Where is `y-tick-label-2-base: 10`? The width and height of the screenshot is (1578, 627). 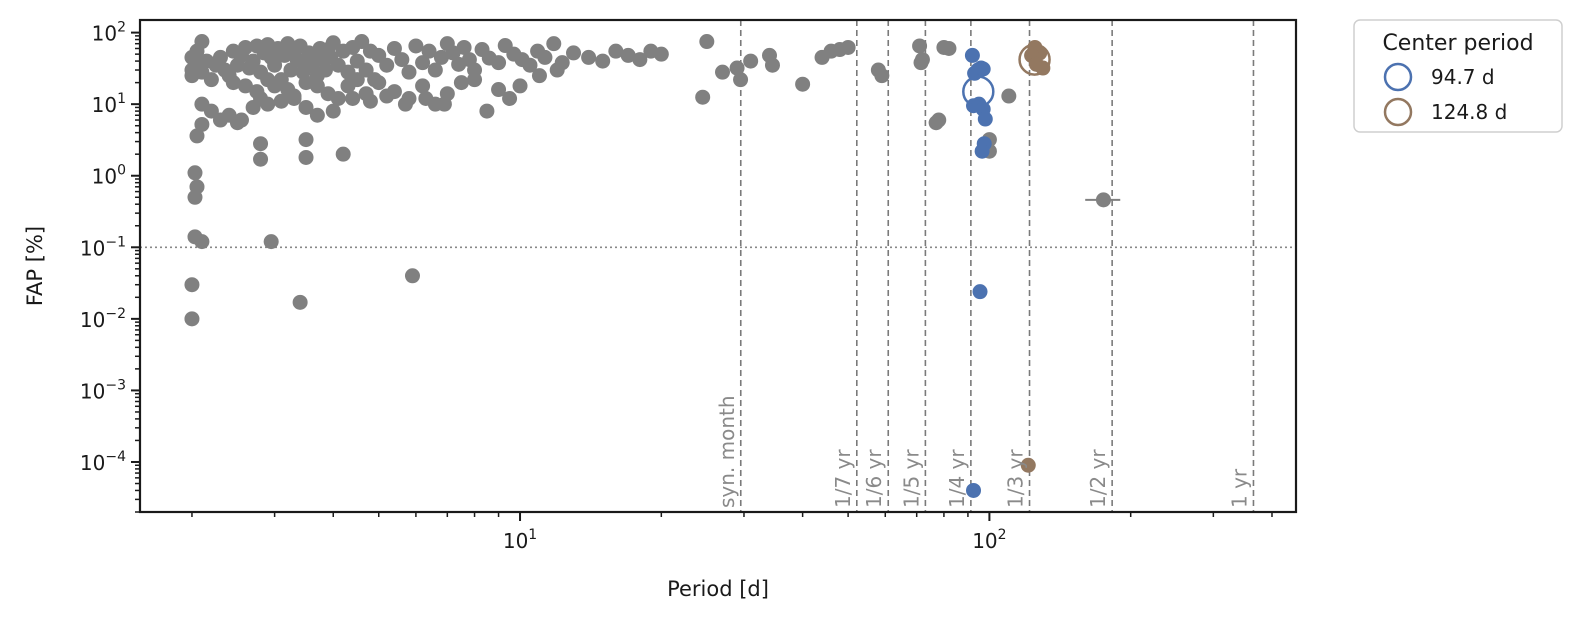
y-tick-label-2-base: 10 is located at coordinates (104, 177).